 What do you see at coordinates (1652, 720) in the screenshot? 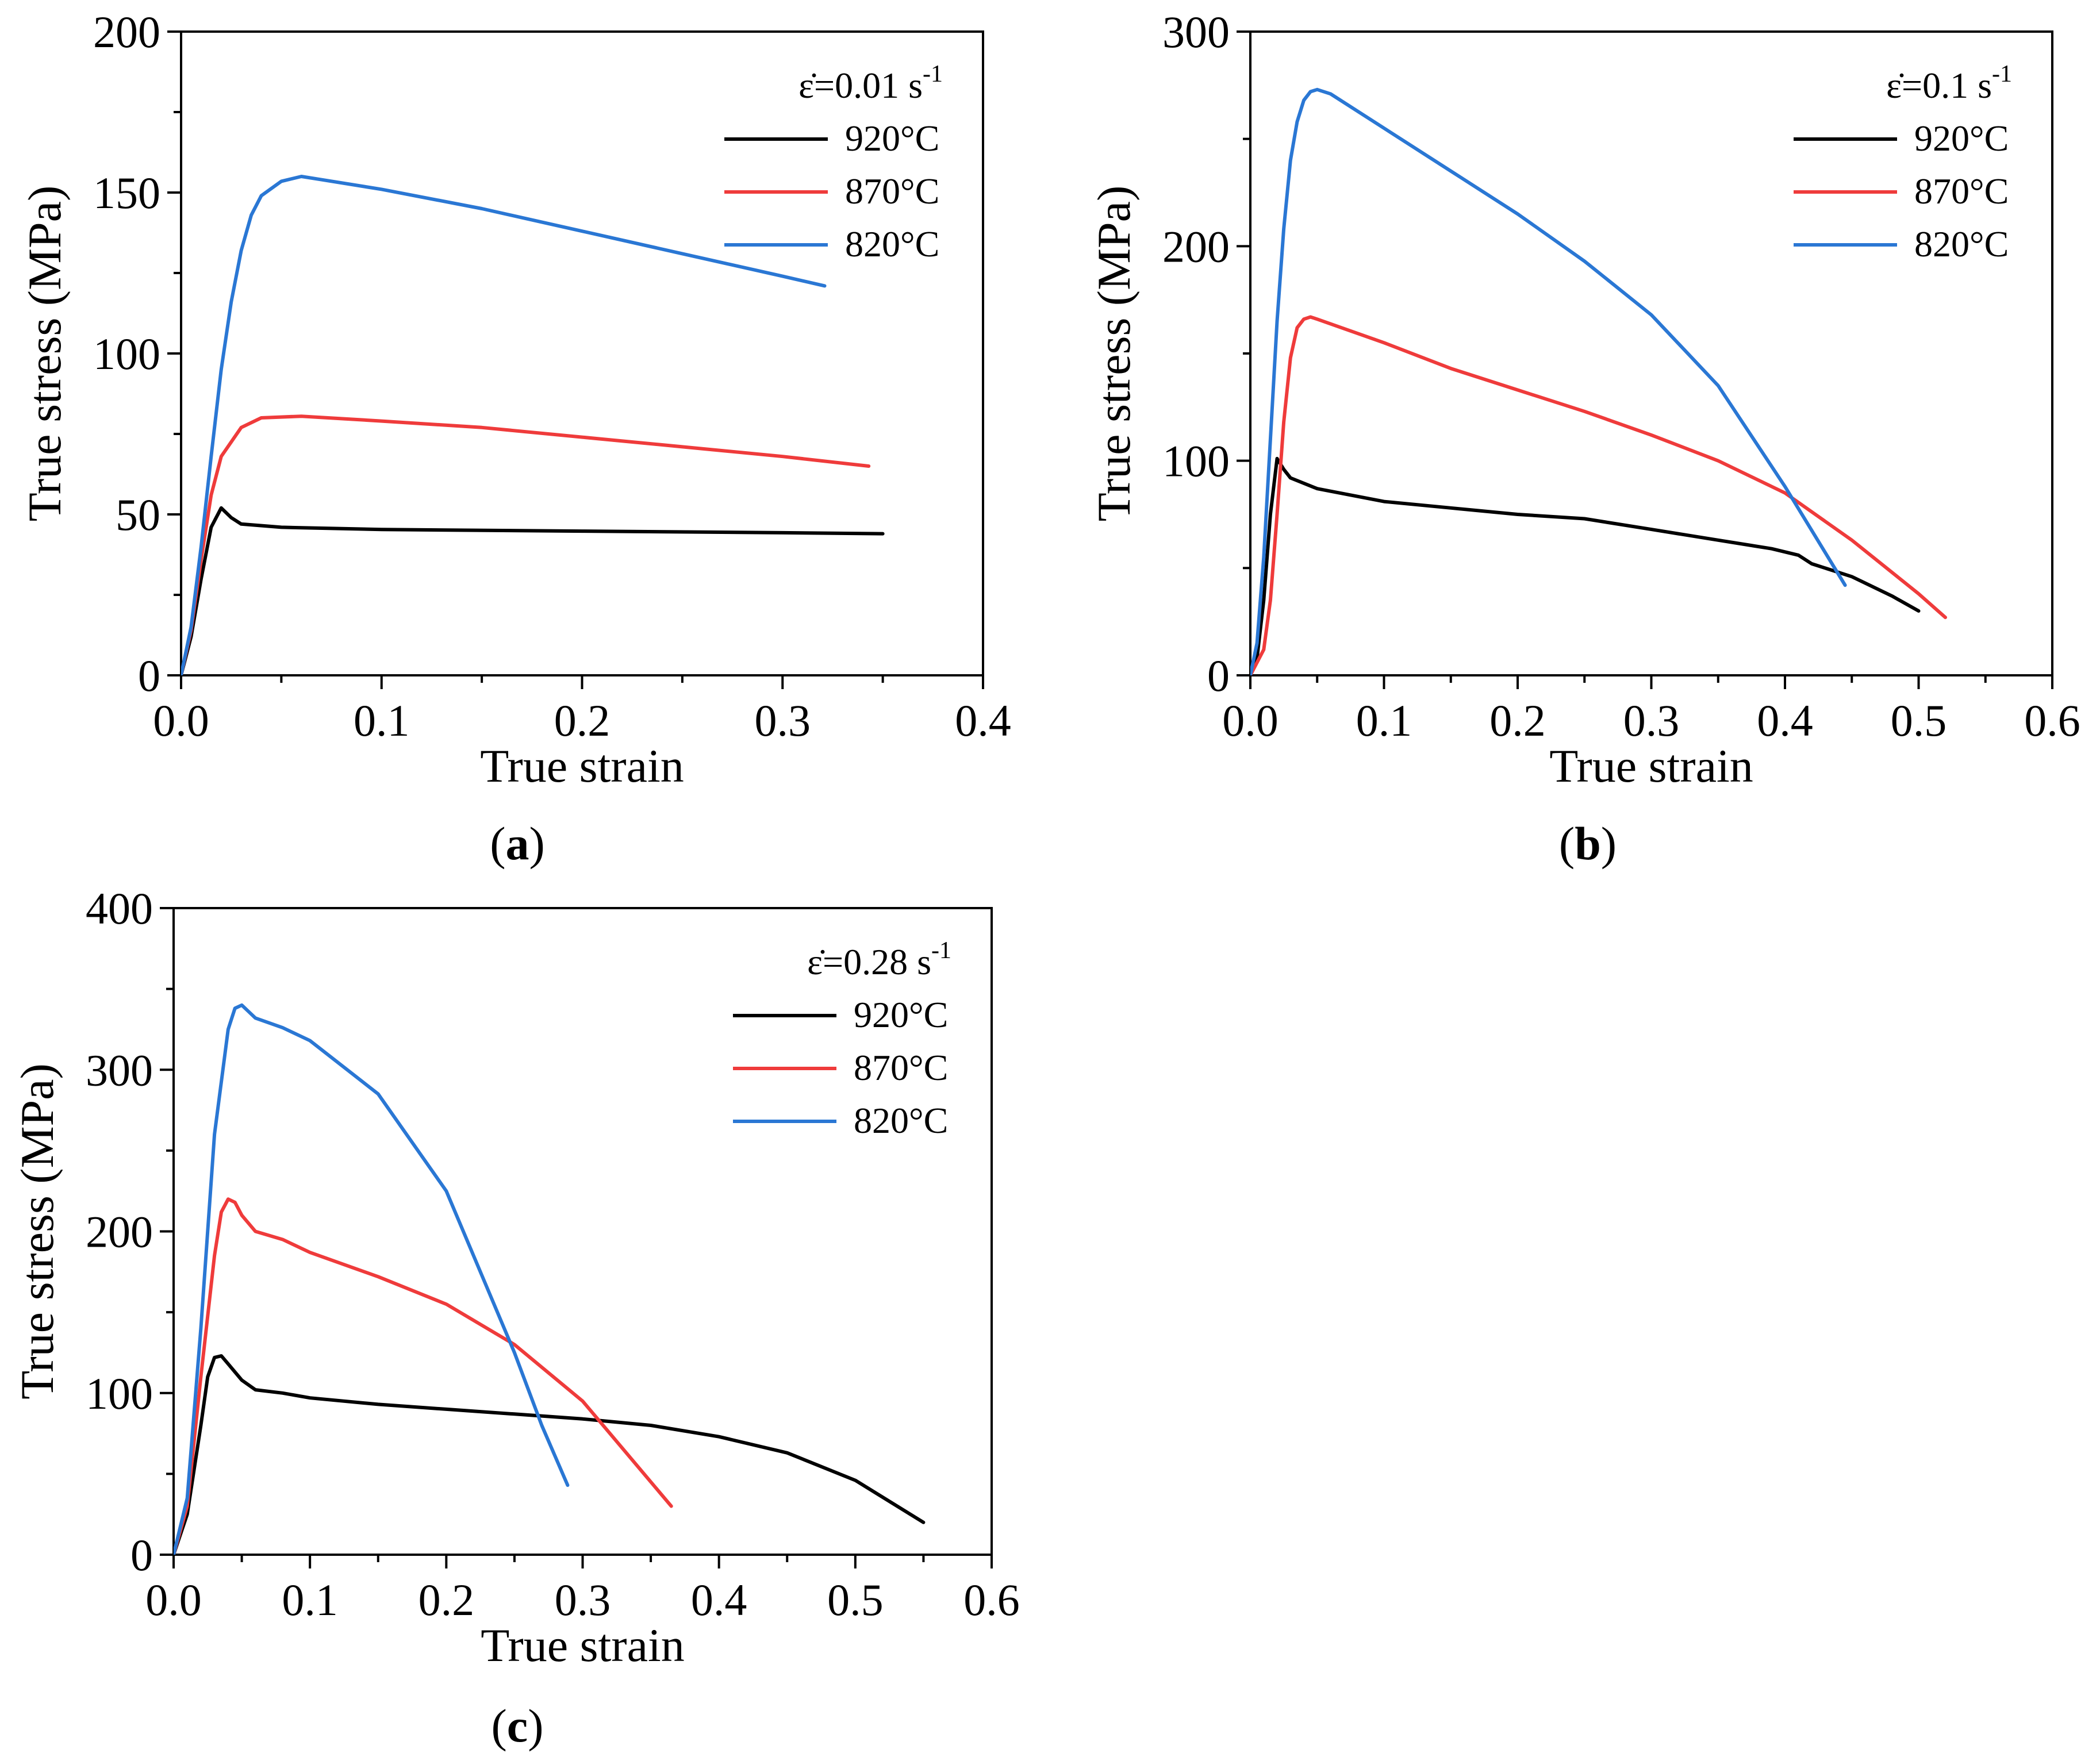
I see `pb-x-tick-label: 0.3` at bounding box center [1652, 720].